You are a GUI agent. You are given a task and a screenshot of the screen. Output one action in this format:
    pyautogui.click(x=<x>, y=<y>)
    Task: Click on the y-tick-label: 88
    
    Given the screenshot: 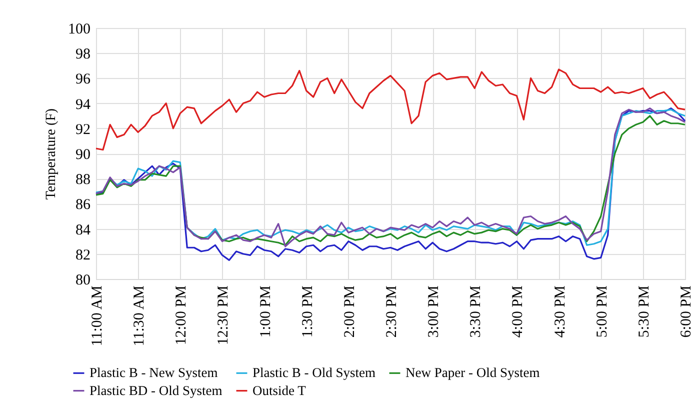 What is the action you would take?
    pyautogui.click(x=83, y=180)
    